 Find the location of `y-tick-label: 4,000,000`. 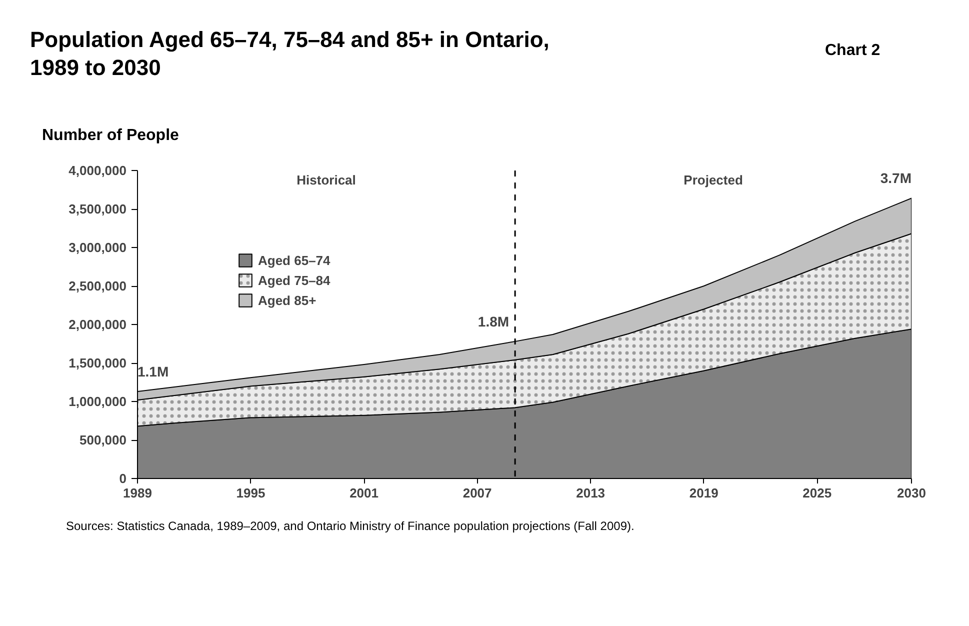

y-tick-label: 4,000,000 is located at coordinates (97, 170).